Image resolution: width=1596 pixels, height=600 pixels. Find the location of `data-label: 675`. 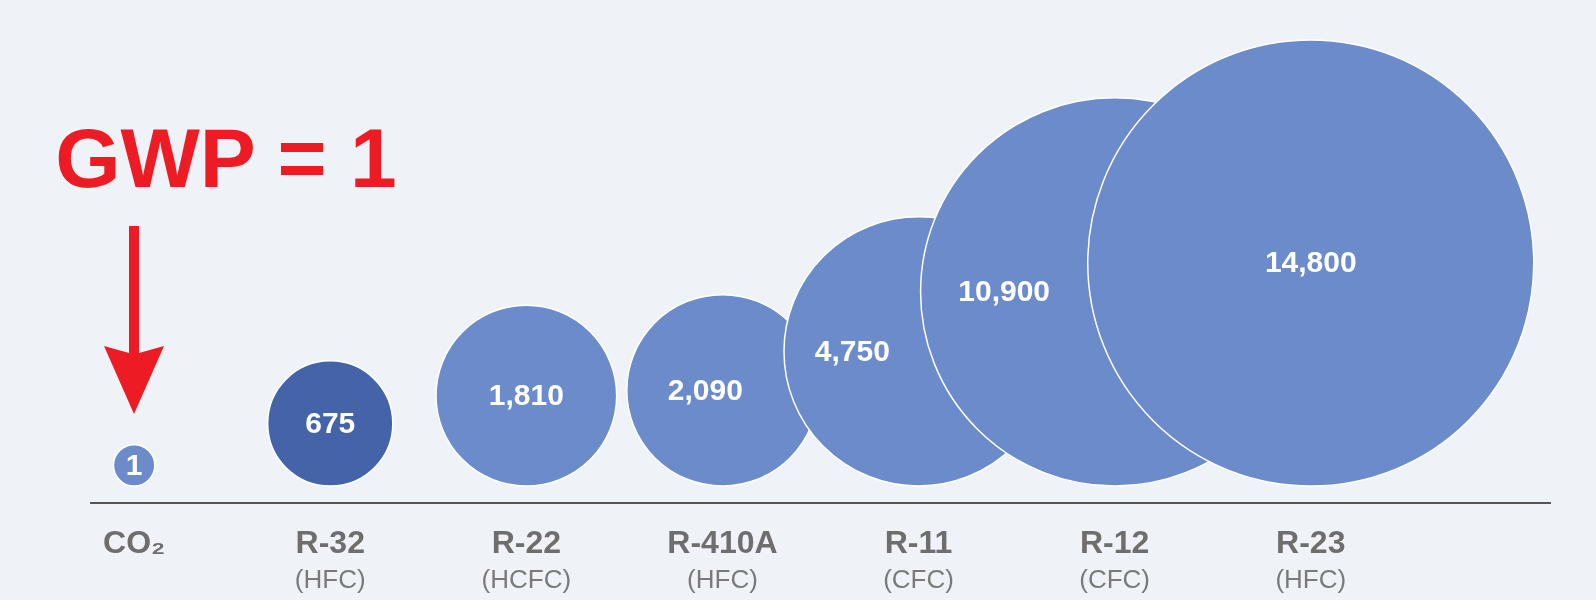

data-label: 675 is located at coordinates (330, 422).